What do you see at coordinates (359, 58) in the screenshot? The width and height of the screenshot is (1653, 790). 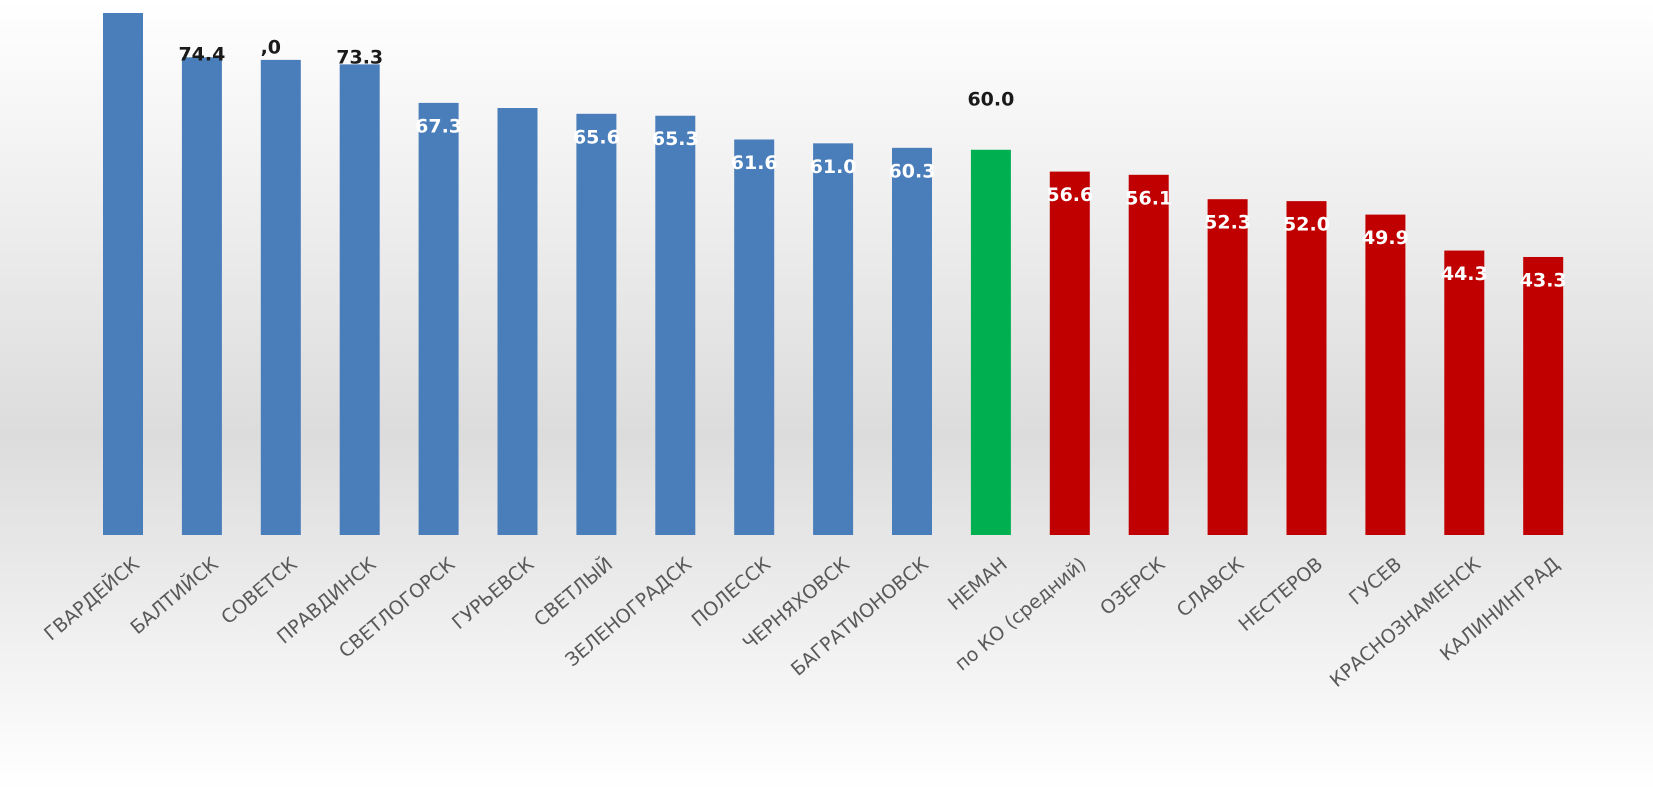 I see `data-label: 73.3` at bounding box center [359, 58].